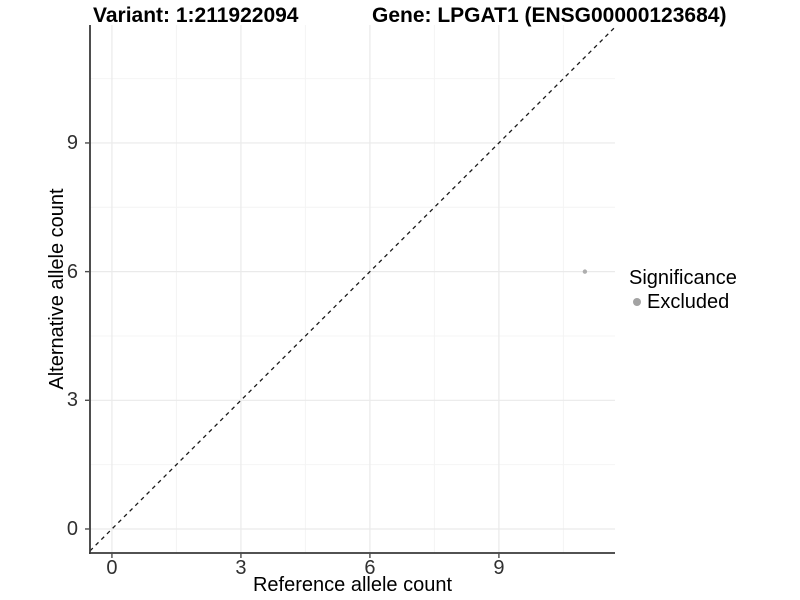  Describe the element at coordinates (72, 400) in the screenshot. I see `y-tick-label: 3` at that location.